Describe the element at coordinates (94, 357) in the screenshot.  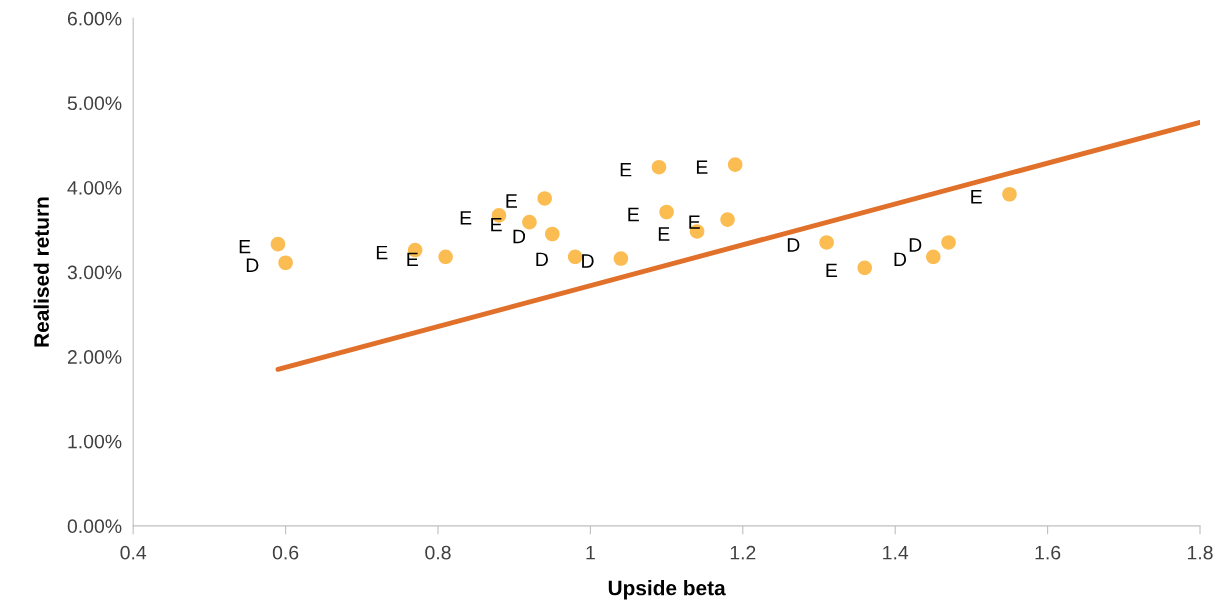
I see `y-tick-label: 2.00%` at that location.